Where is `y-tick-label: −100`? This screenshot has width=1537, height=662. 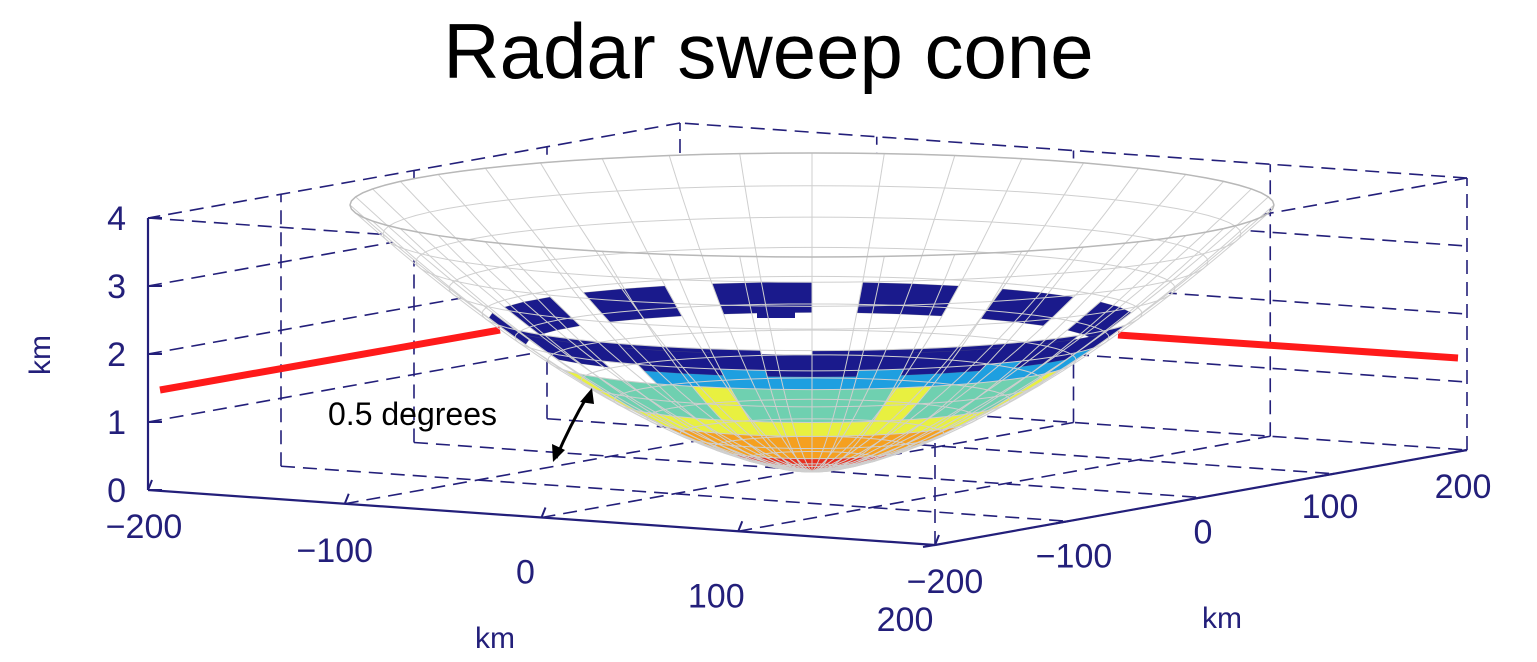 y-tick-label: −100 is located at coordinates (1074, 556).